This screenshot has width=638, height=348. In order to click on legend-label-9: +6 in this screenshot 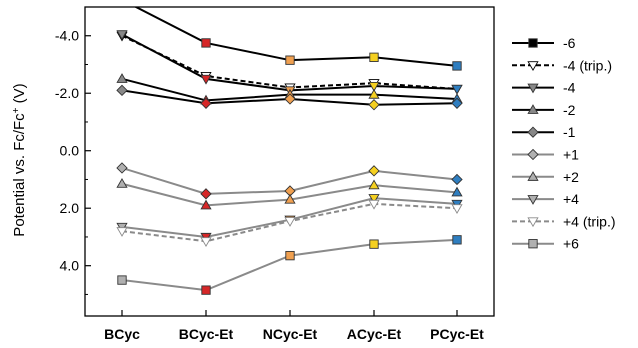, I will do `click(571, 244)`.